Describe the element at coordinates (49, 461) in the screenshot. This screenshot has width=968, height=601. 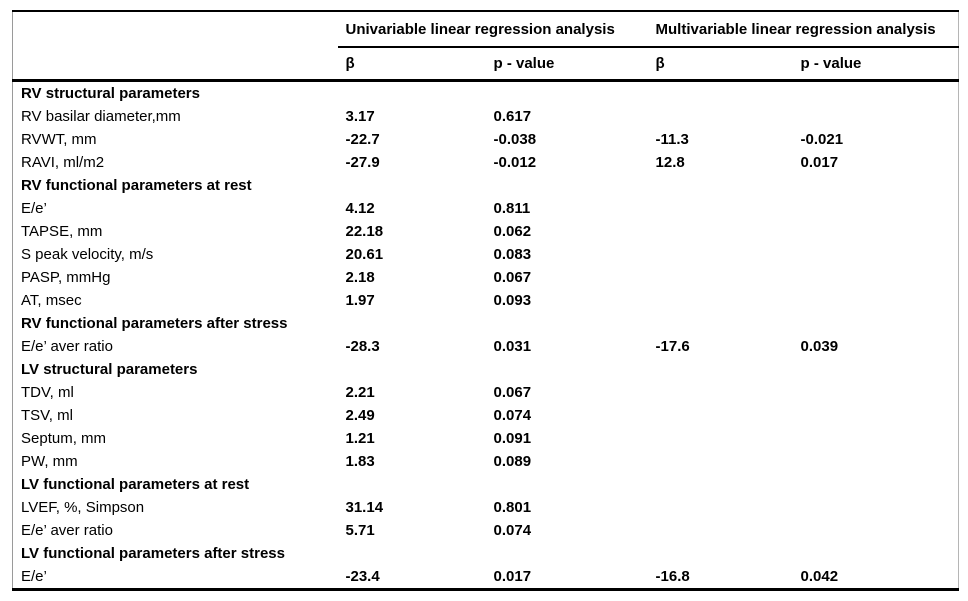
I see `row-label: PW, mm` at that location.